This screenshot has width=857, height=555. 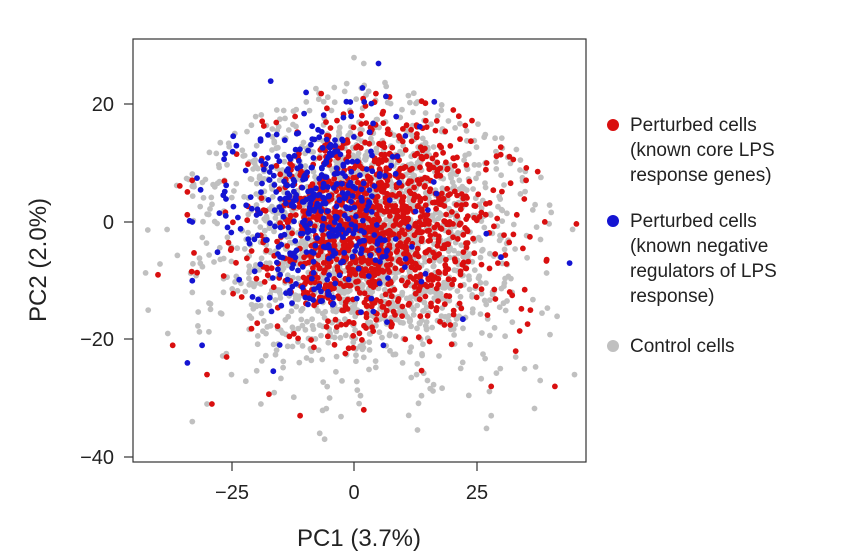 What do you see at coordinates (97, 458) in the screenshot?
I see `y-tick-label-minus40: −40` at bounding box center [97, 458].